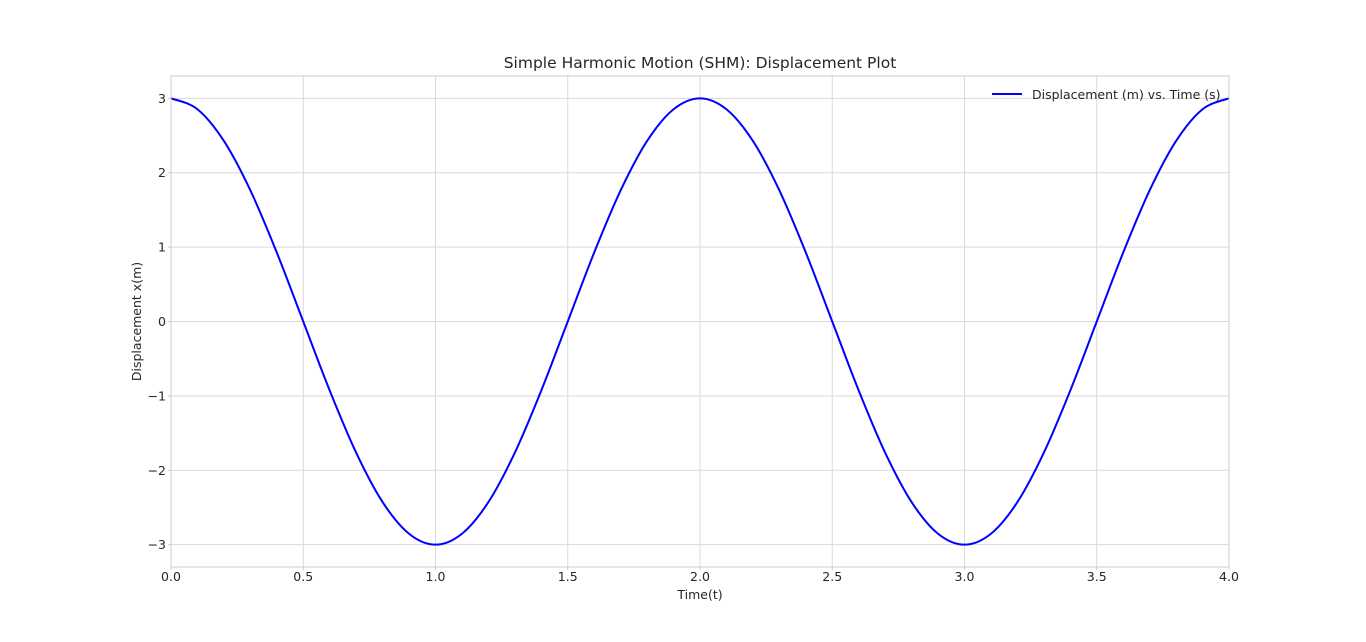 This screenshot has width=1366, height=642. Describe the element at coordinates (700, 576) in the screenshot. I see `x-tick-label: 2.0` at that location.